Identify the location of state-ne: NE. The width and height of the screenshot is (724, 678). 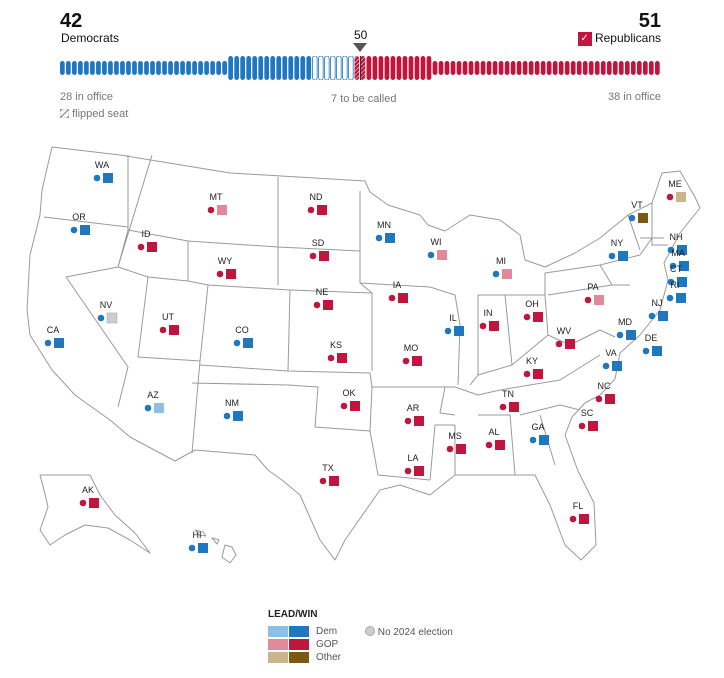
(323, 298).